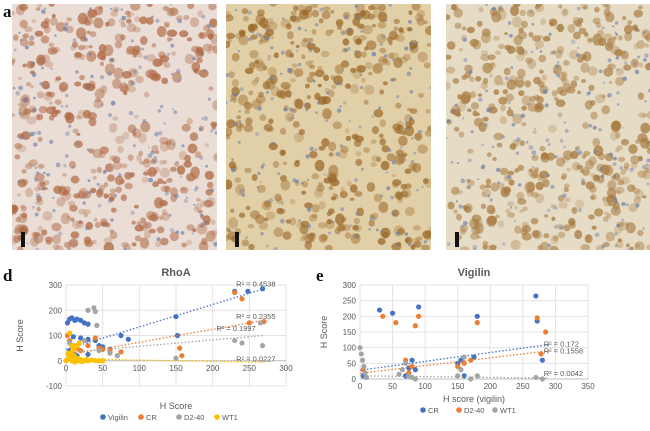 This screenshot has height=431, width=650. I want to click on x-tick-label: 100, so click(140, 368).